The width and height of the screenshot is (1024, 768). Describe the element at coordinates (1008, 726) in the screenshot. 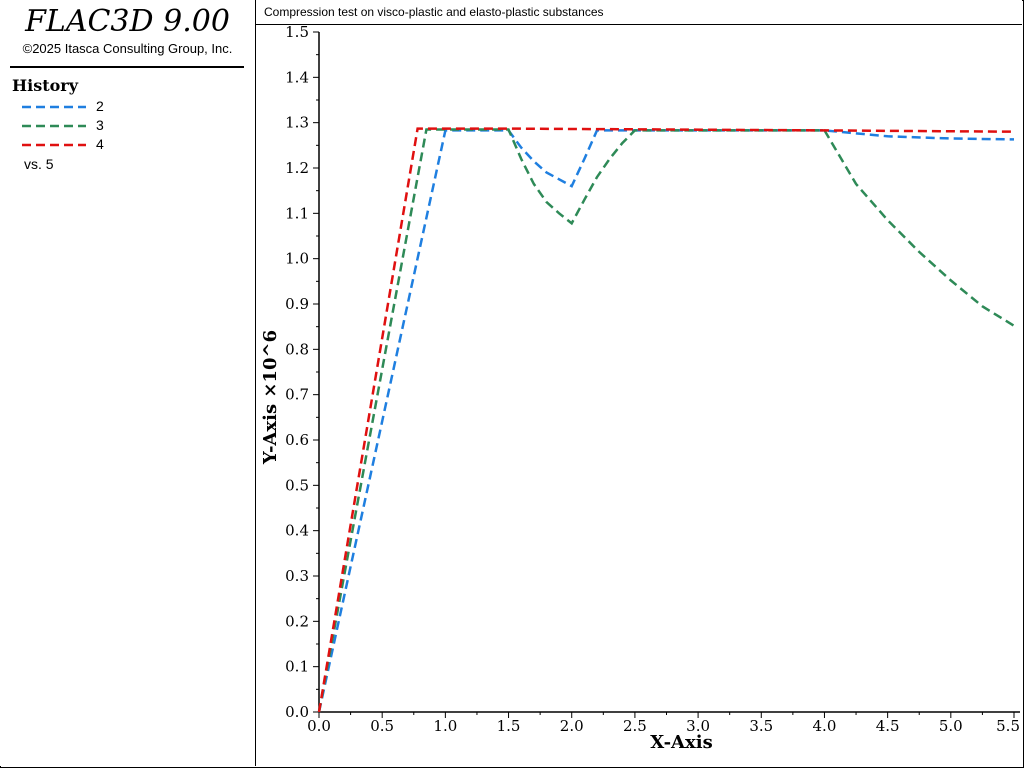

I see `x-tick-label: 5.5` at that location.